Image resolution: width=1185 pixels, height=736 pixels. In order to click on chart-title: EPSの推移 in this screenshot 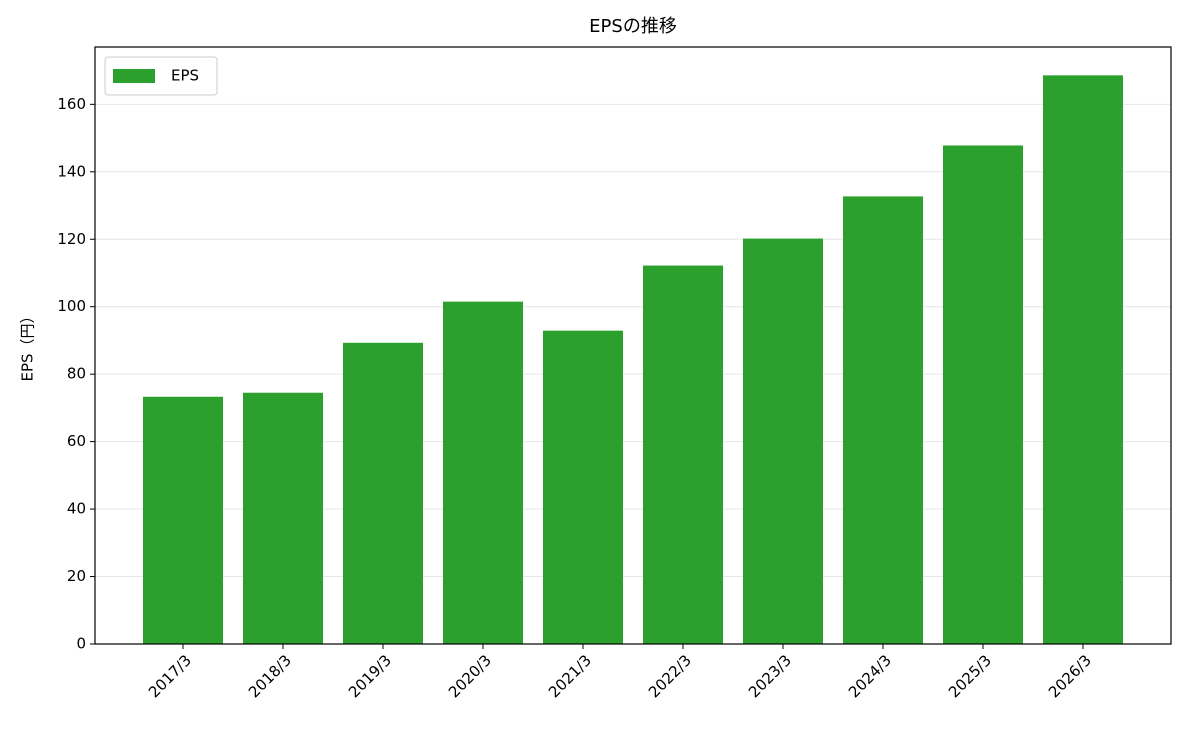, I will do `click(633, 26)`.